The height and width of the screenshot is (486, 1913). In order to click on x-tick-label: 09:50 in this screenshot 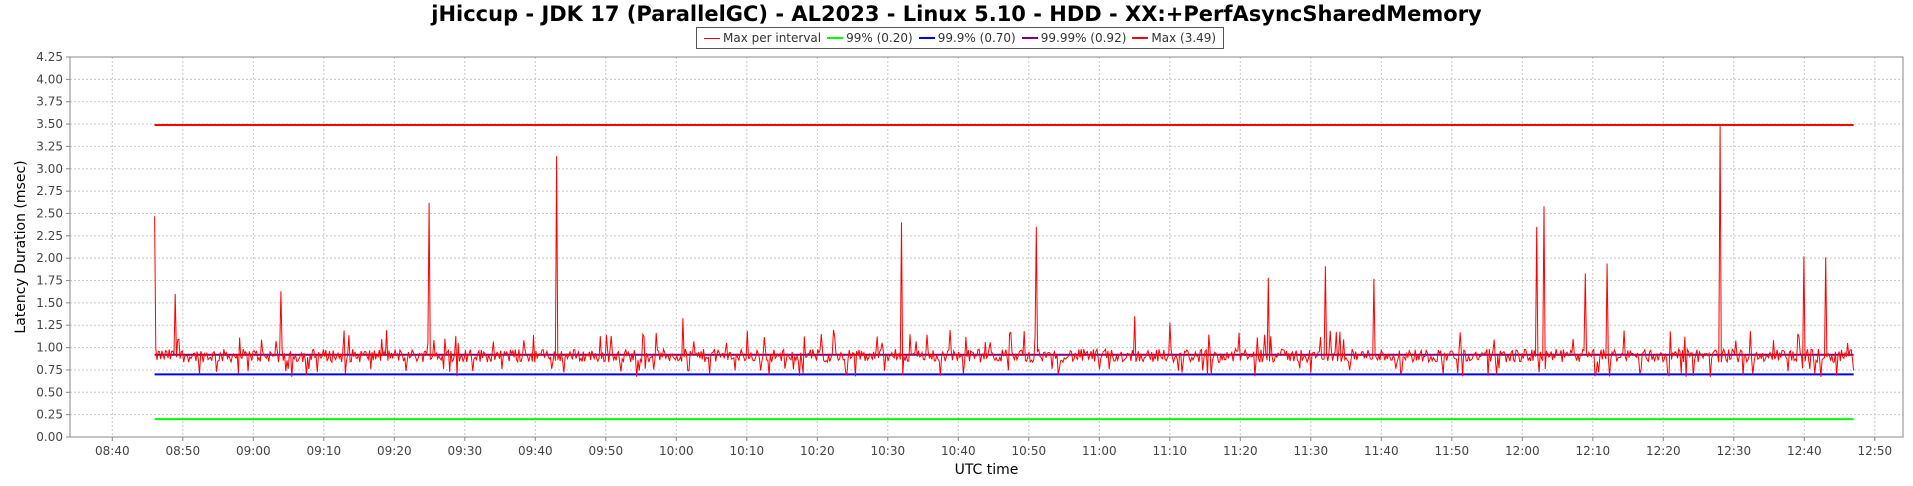, I will do `click(606, 451)`.